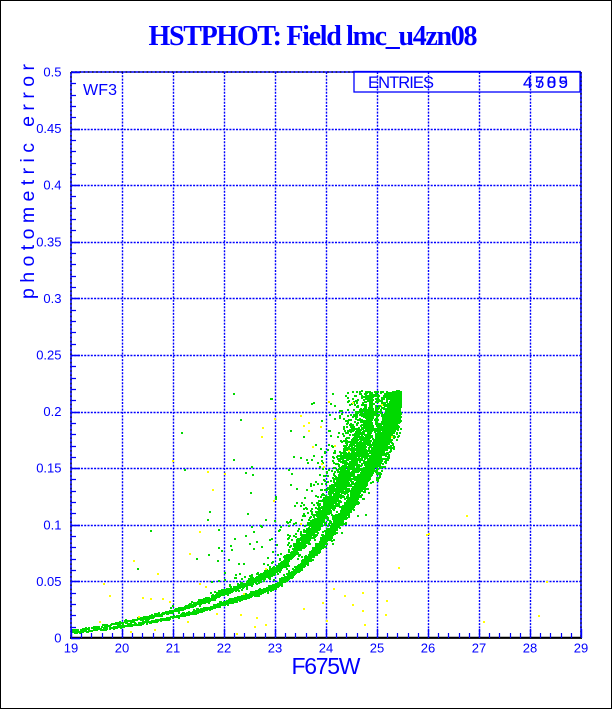  What do you see at coordinates (313, 36) in the screenshot?
I see `svg-text: HSTPHOT: Field lmc_u4zn08` at bounding box center [313, 36].